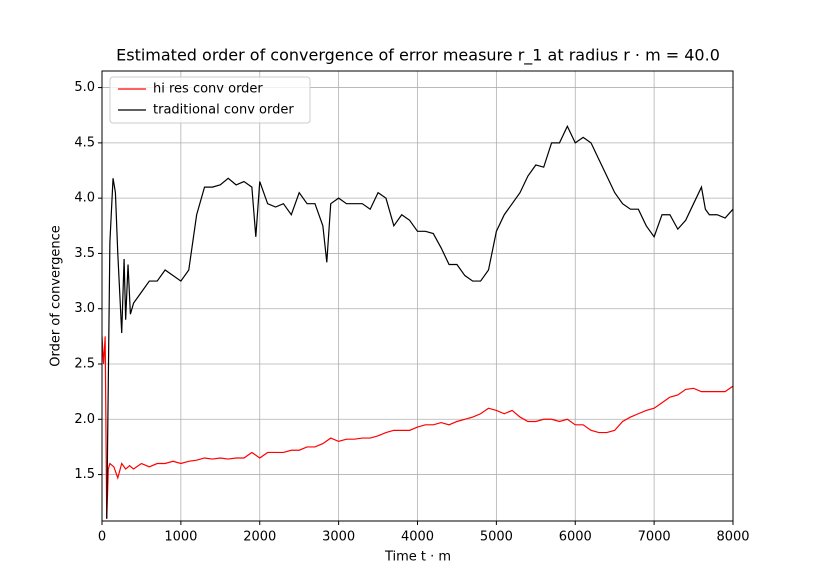  What do you see at coordinates (654, 537) in the screenshot?
I see `x-tick-label: 7000` at bounding box center [654, 537].